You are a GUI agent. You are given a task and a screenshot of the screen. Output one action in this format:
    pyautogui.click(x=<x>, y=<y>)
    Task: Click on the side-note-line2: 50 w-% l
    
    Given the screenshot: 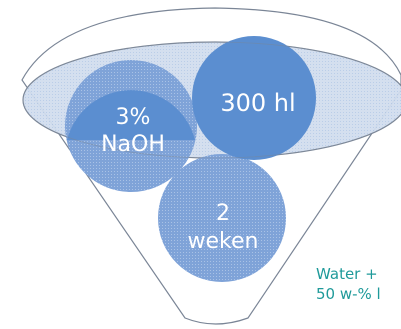 What is the action you would take?
    pyautogui.click(x=348, y=294)
    